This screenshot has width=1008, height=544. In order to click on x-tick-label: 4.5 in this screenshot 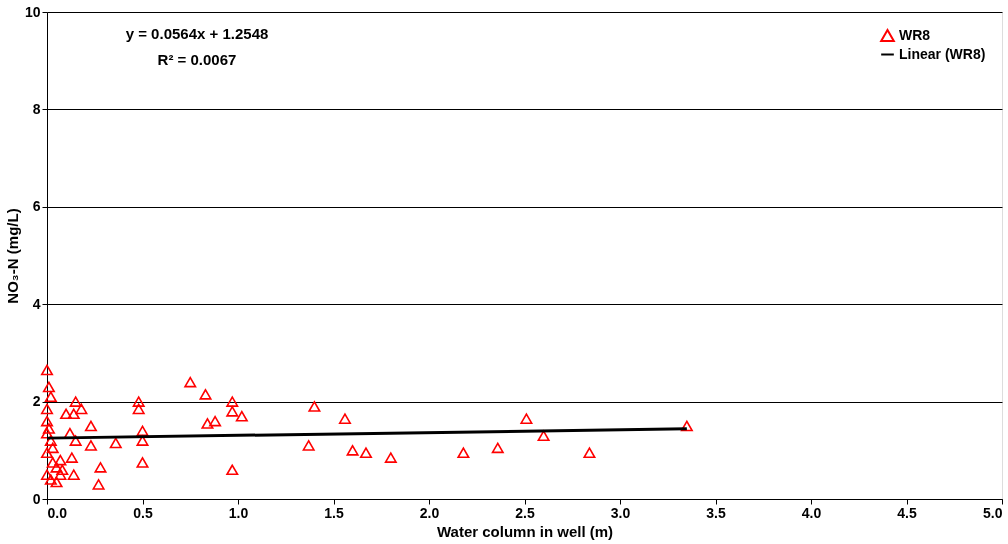, I will do `click(907, 512)`.